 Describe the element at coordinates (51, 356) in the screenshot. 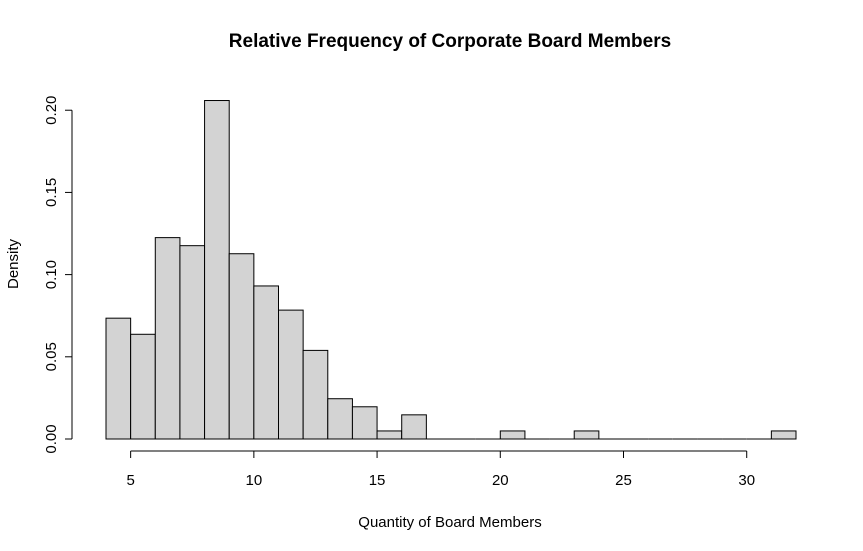

I see `y-tick-label: 0.05` at that location.